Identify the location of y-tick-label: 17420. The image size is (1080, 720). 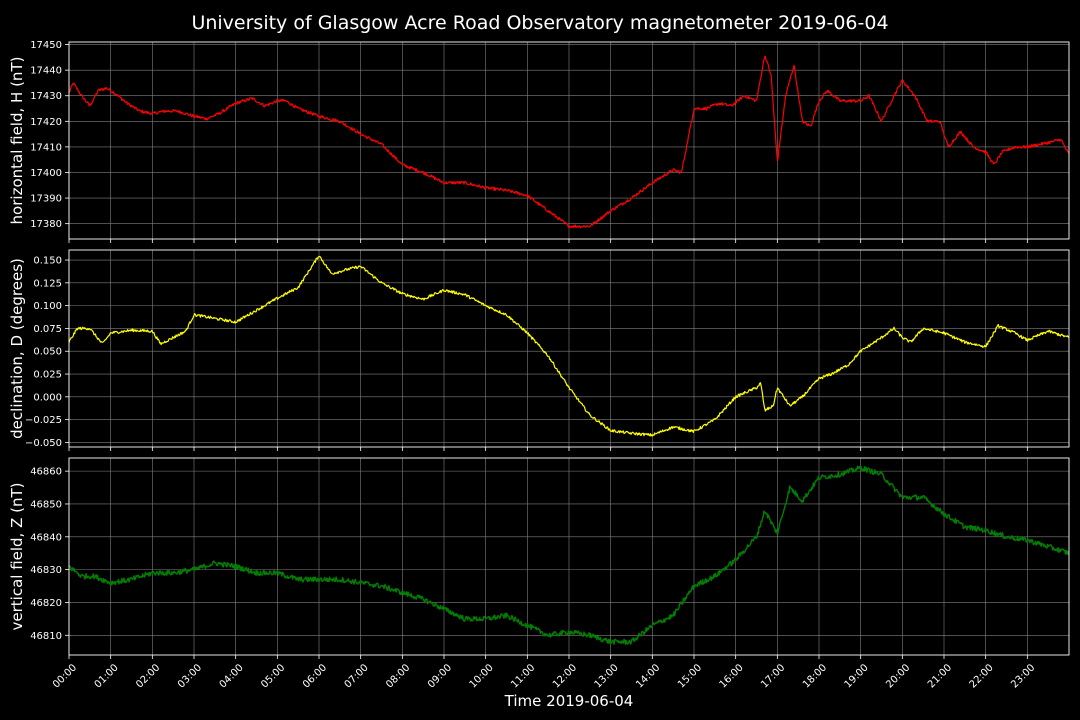
(46, 122).